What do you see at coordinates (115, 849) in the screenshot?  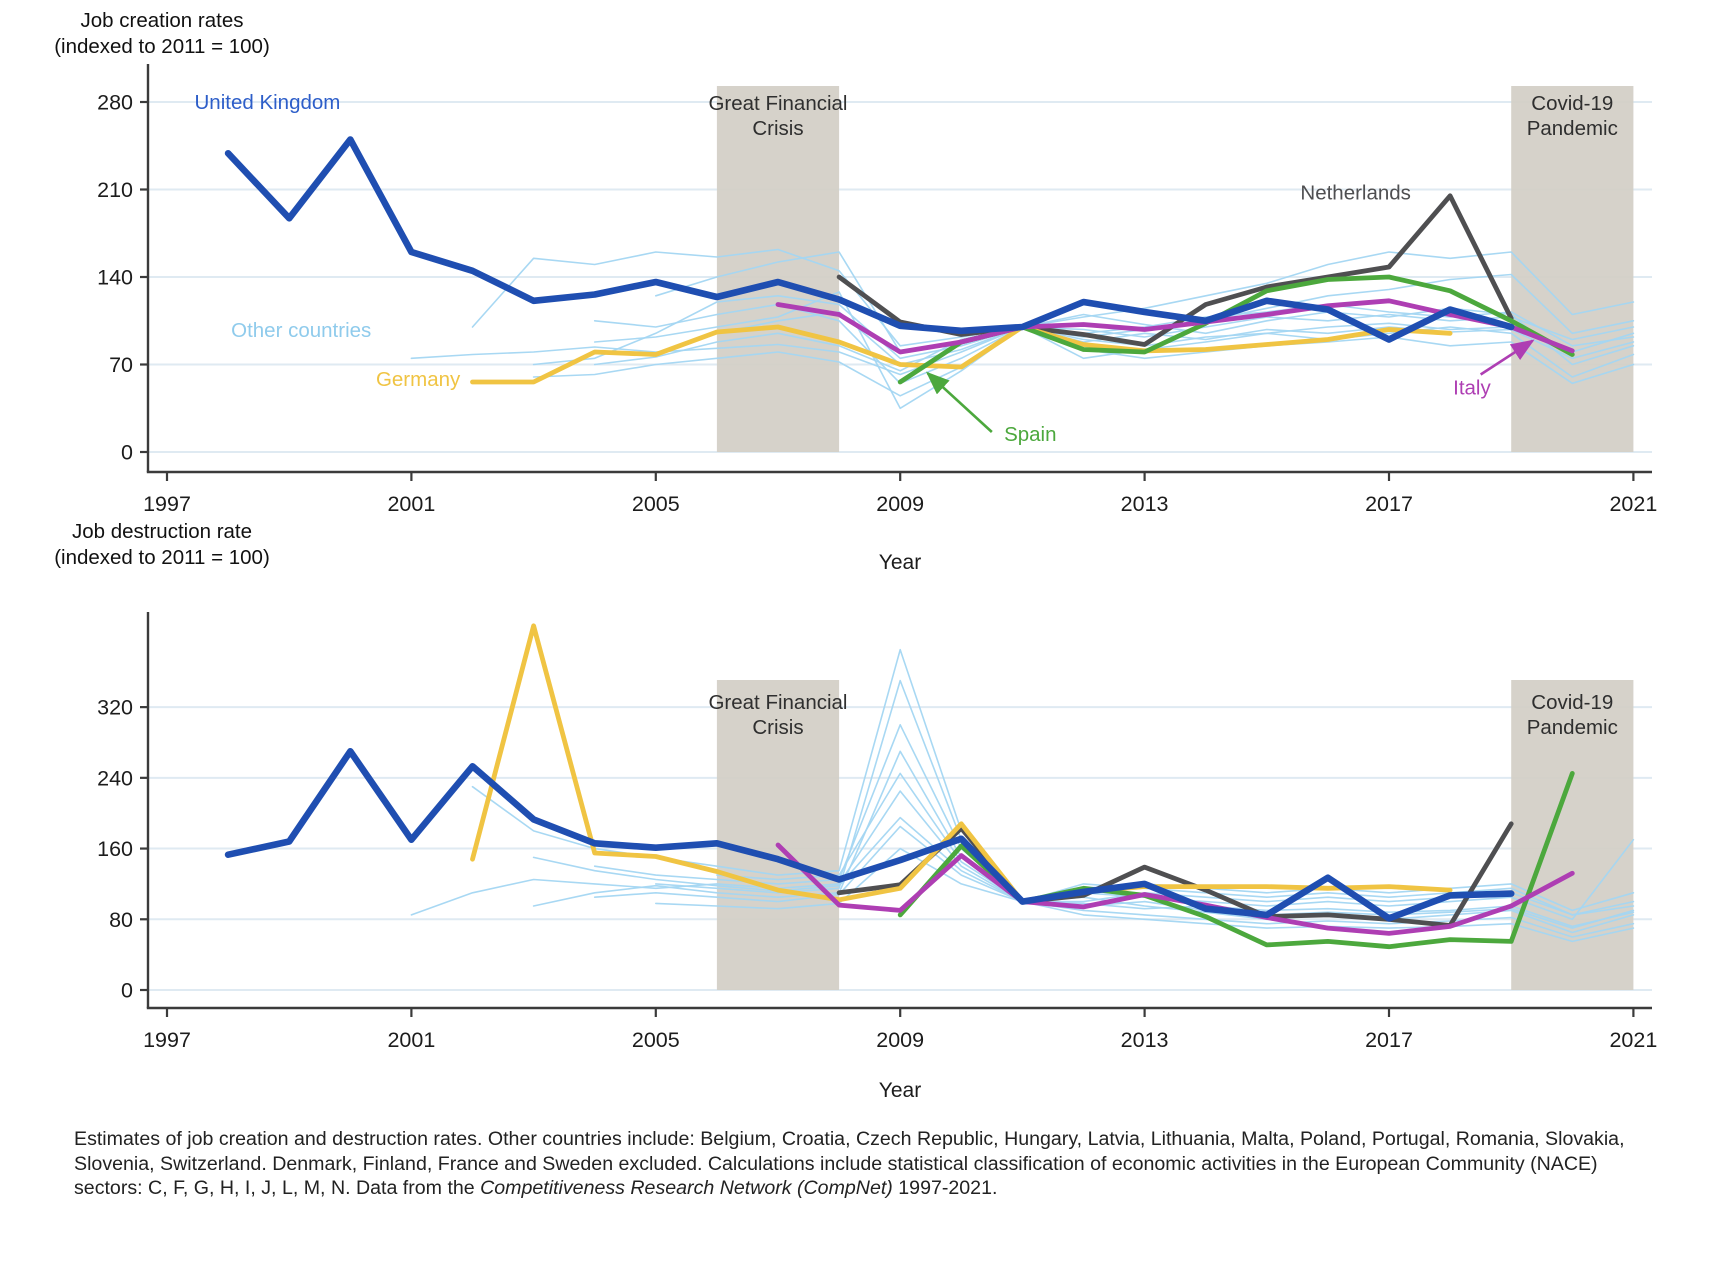 I see `y-tick-label: 160` at bounding box center [115, 849].